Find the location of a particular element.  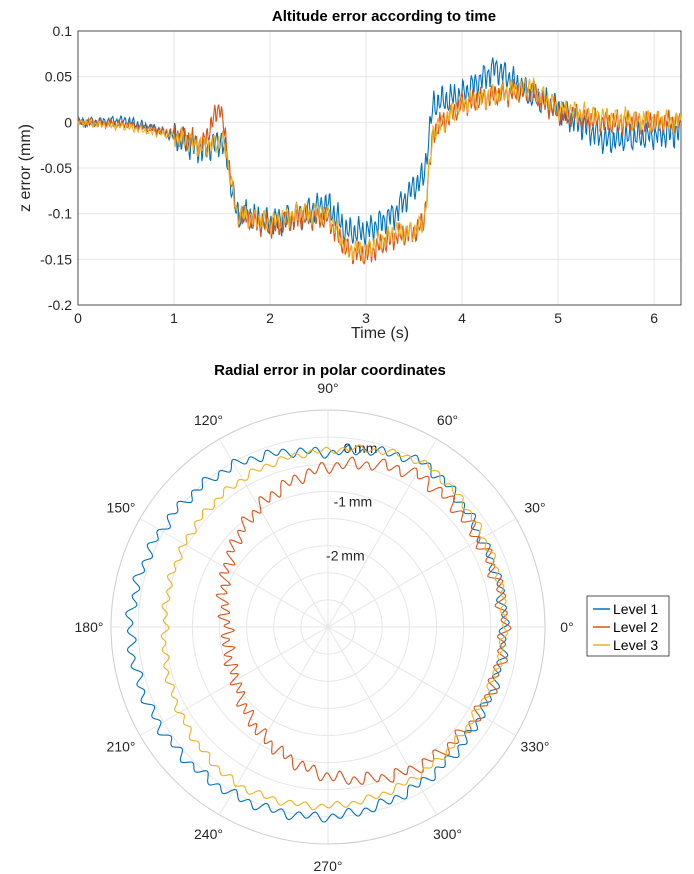

polar-angle-tick-label: 210° is located at coordinates (121, 747).